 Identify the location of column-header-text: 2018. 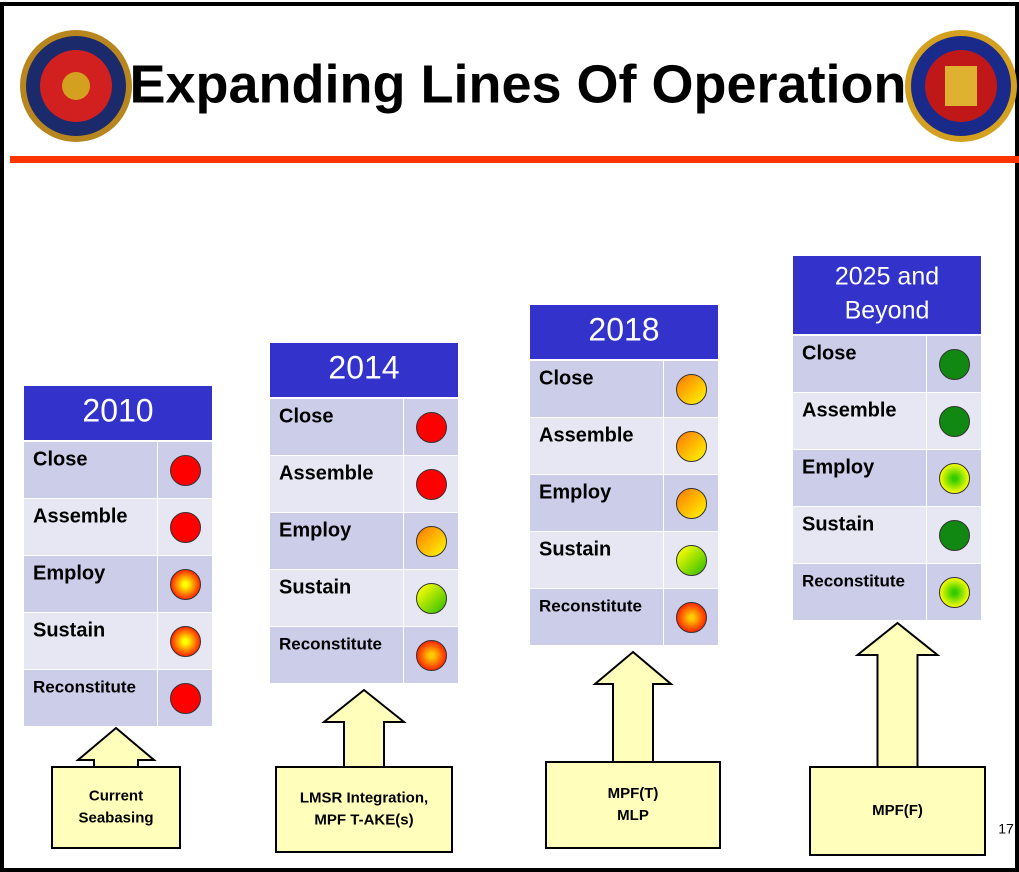
(623, 329).